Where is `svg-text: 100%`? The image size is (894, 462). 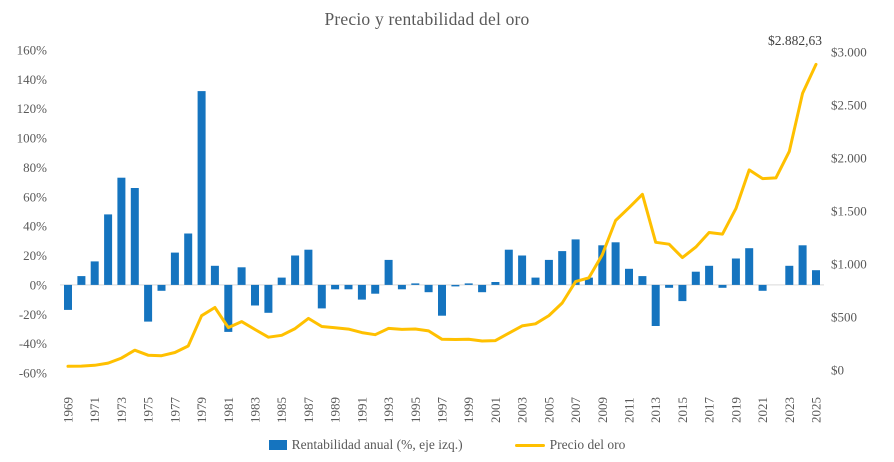 svg-text: 100% is located at coordinates (32, 138).